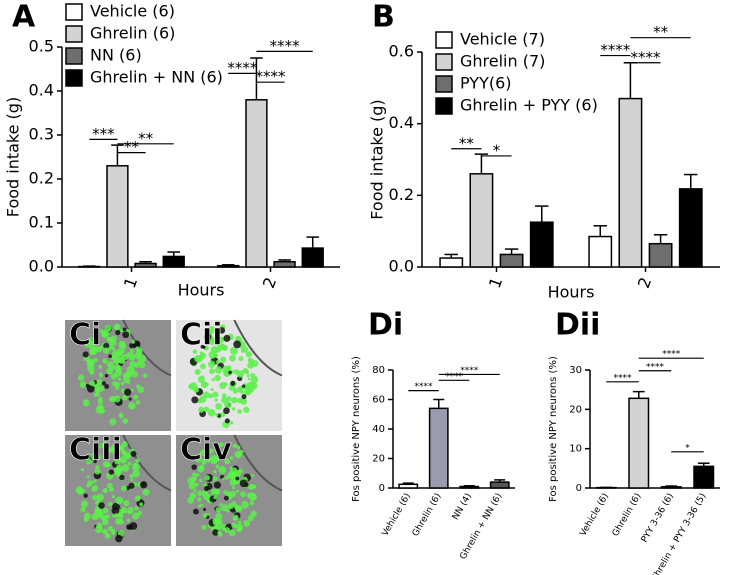  What do you see at coordinates (553, 429) in the screenshot?
I see `y-axis-label: Fos positive NPY neurons (%)` at bounding box center [553, 429].